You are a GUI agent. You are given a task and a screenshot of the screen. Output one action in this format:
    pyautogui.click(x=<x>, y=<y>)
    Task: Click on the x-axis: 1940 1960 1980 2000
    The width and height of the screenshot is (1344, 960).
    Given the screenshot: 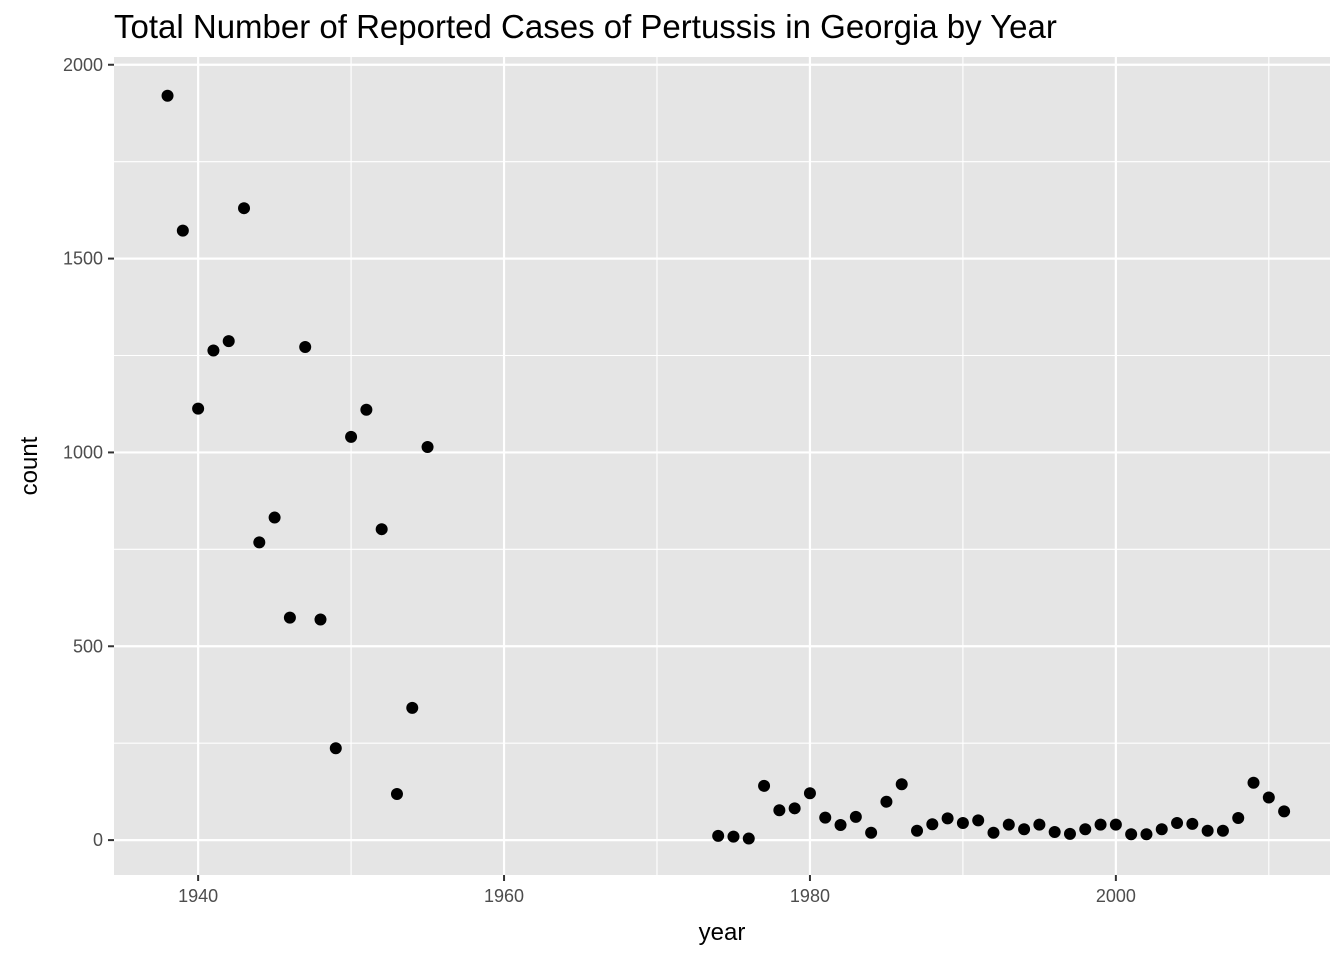 What is the action you would take?
    pyautogui.click(x=657, y=890)
    